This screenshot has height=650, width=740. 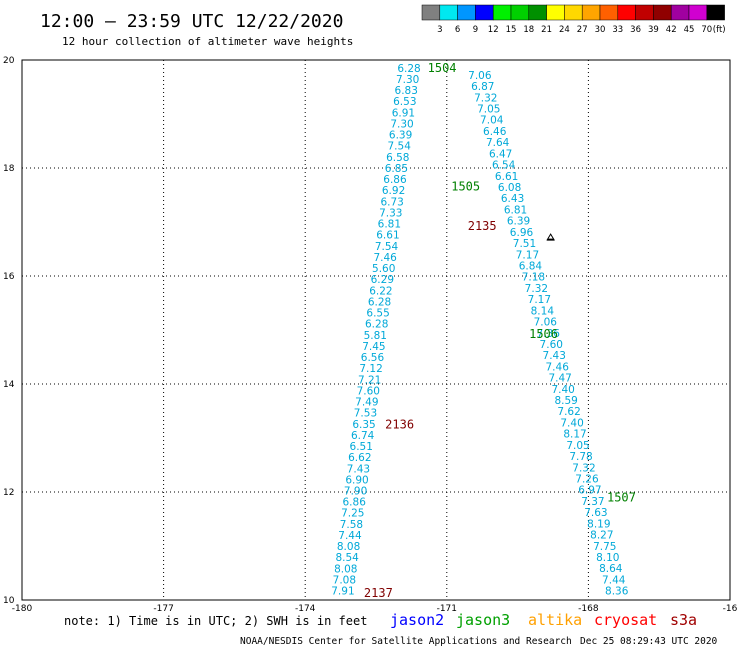 What do you see at coordinates (625, 620) in the screenshot?
I see `satellite-cryosat: cryosat` at bounding box center [625, 620].